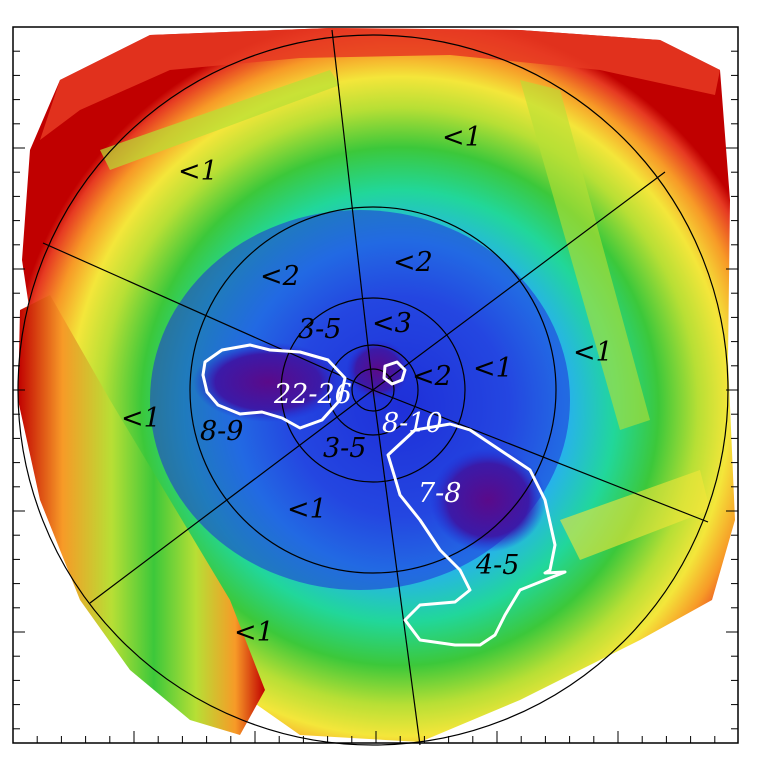 The image size is (771, 768). Describe the element at coordinates (593, 352) in the screenshot. I see `label-outer-ene: <1` at that location.